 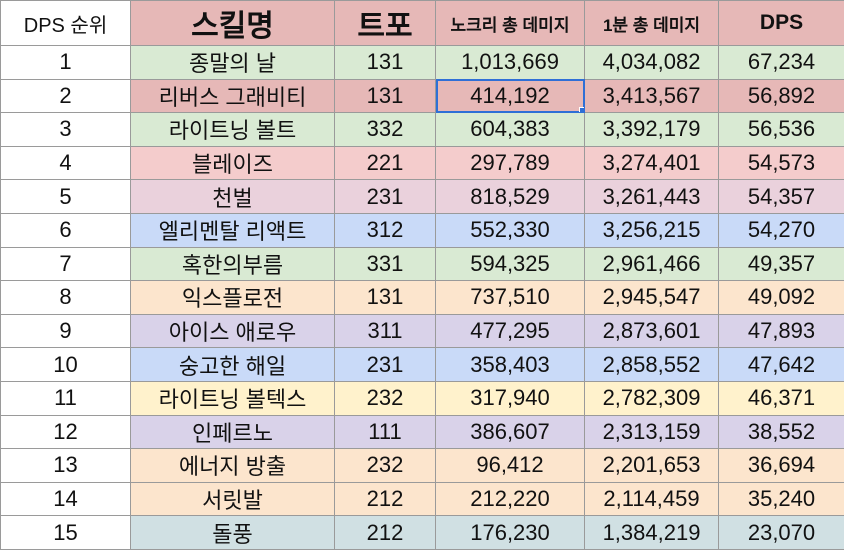 What do you see at coordinates (652, 365) in the screenshot?
I see `1min-damage-cell: 2,858,552` at bounding box center [652, 365].